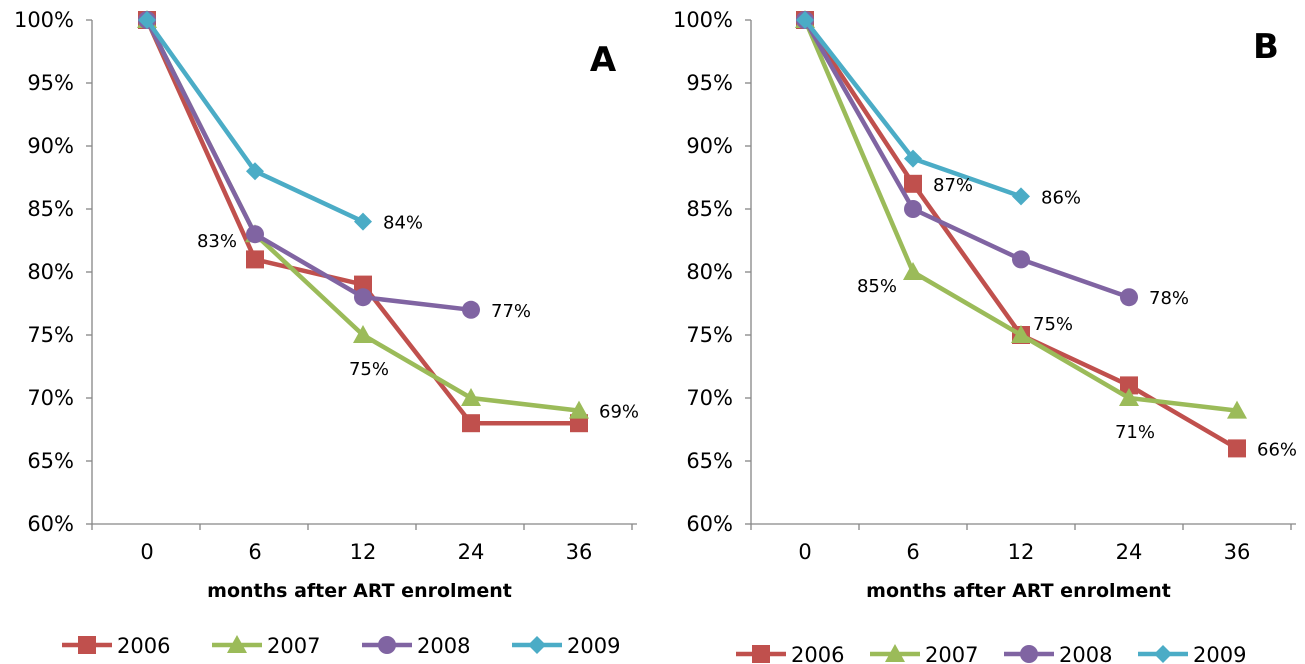  Describe the element at coordinates (877, 286) in the screenshot. I see `data-label: 85%` at that location.